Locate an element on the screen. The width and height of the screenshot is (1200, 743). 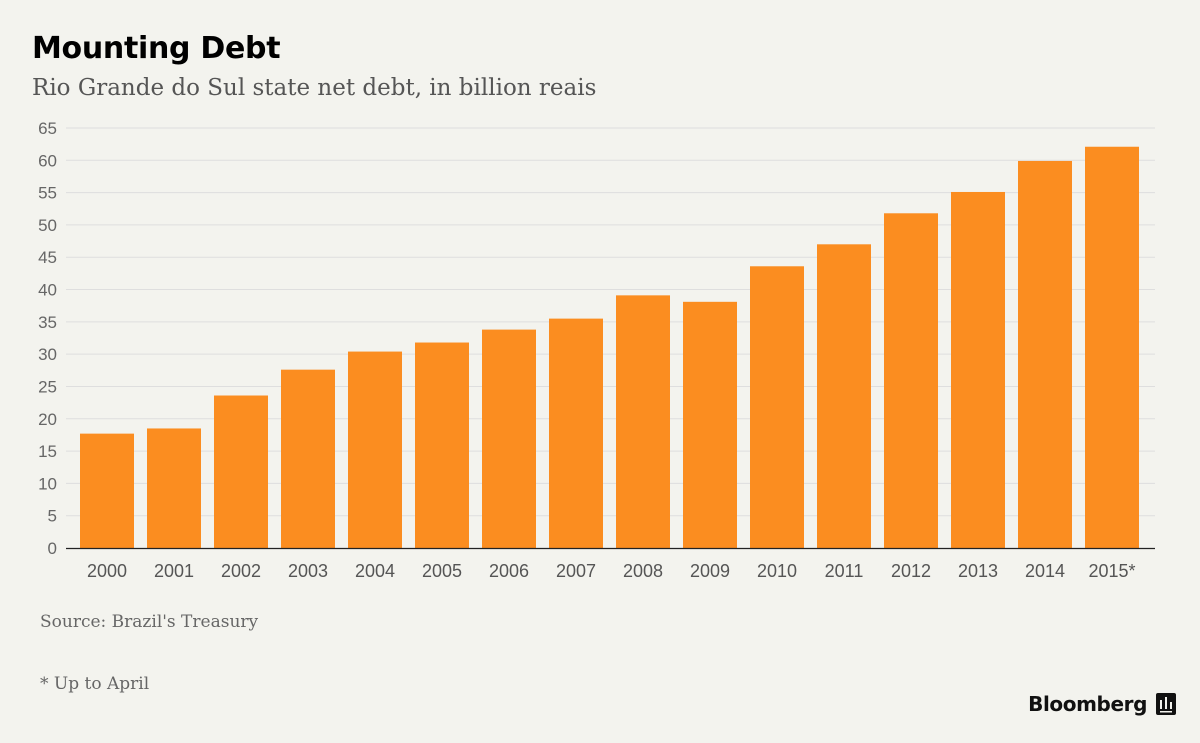
y-tick-label: 60 is located at coordinates (47, 160).